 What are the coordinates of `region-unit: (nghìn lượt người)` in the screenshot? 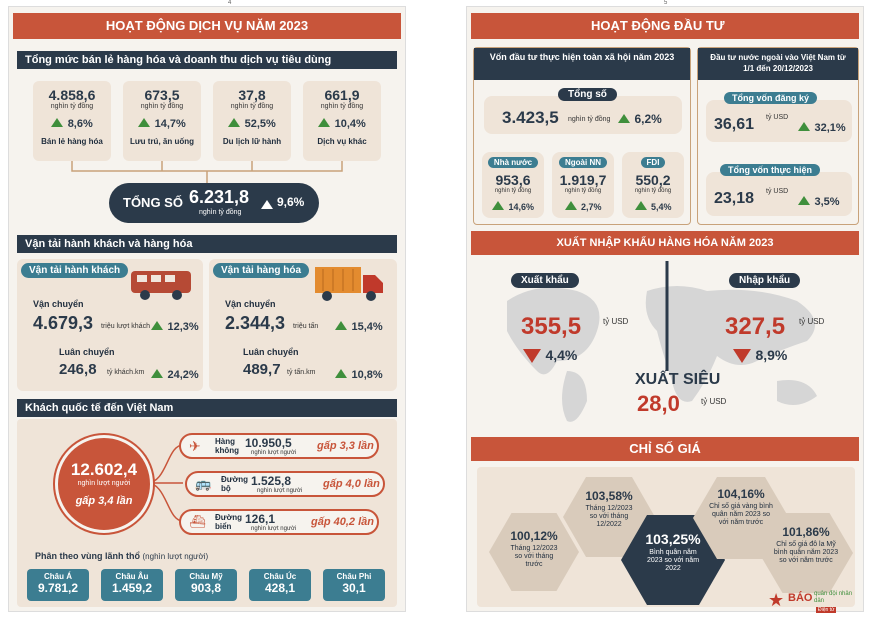 It's located at (175, 556).